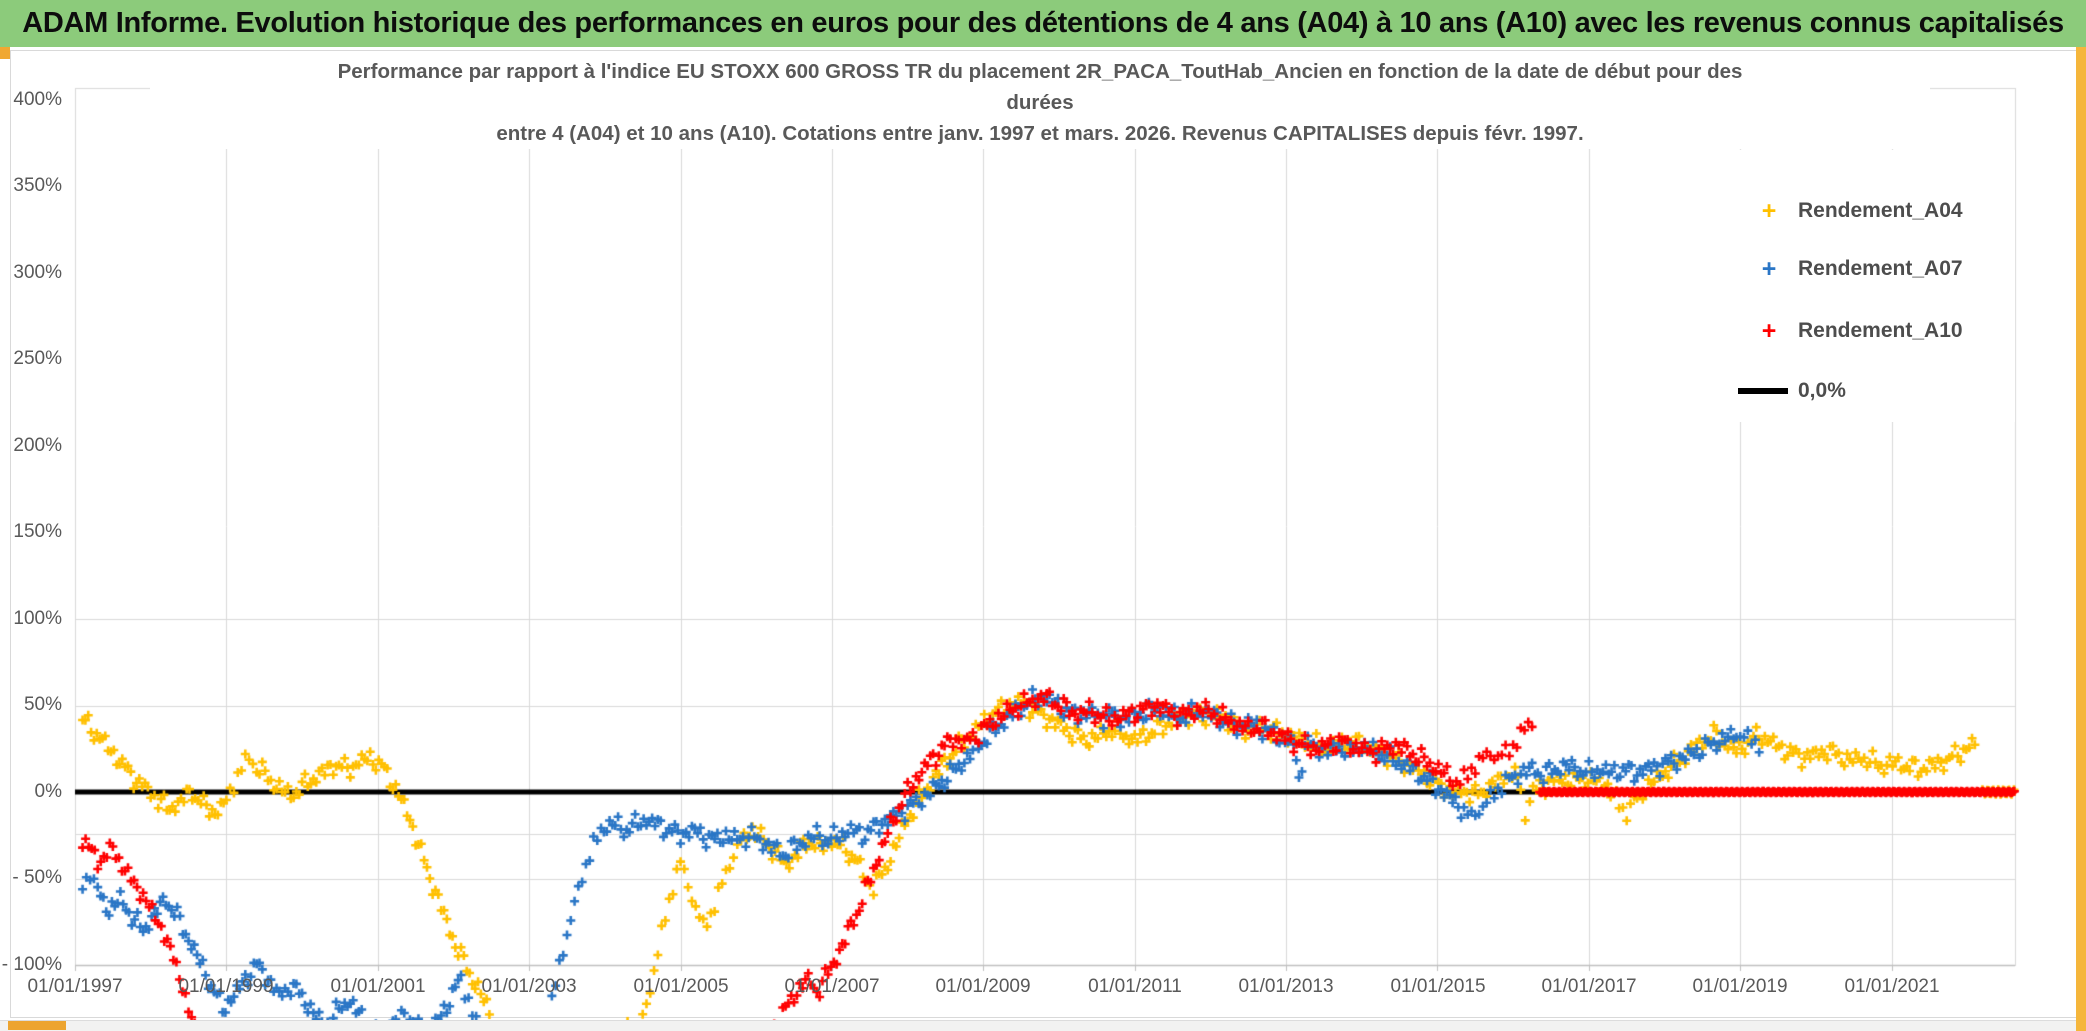  What do you see at coordinates (2081, 539) in the screenshot?
I see `vertical-scrollbar` at bounding box center [2081, 539].